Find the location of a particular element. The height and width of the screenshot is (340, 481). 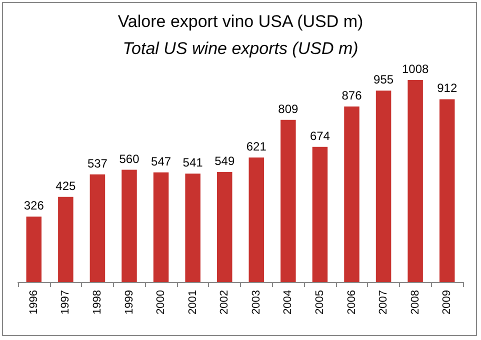

data-label: 425 is located at coordinates (66, 185).